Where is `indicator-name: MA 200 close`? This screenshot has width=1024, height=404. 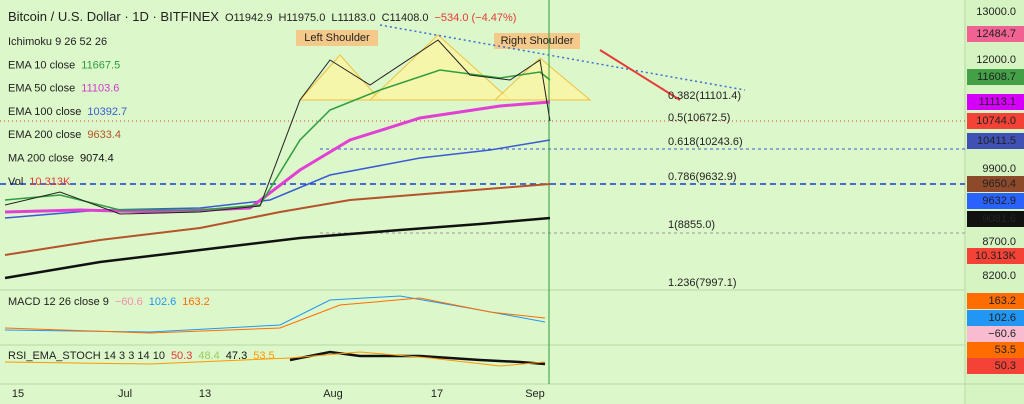
indicator-name: MA 200 close is located at coordinates (41, 158).